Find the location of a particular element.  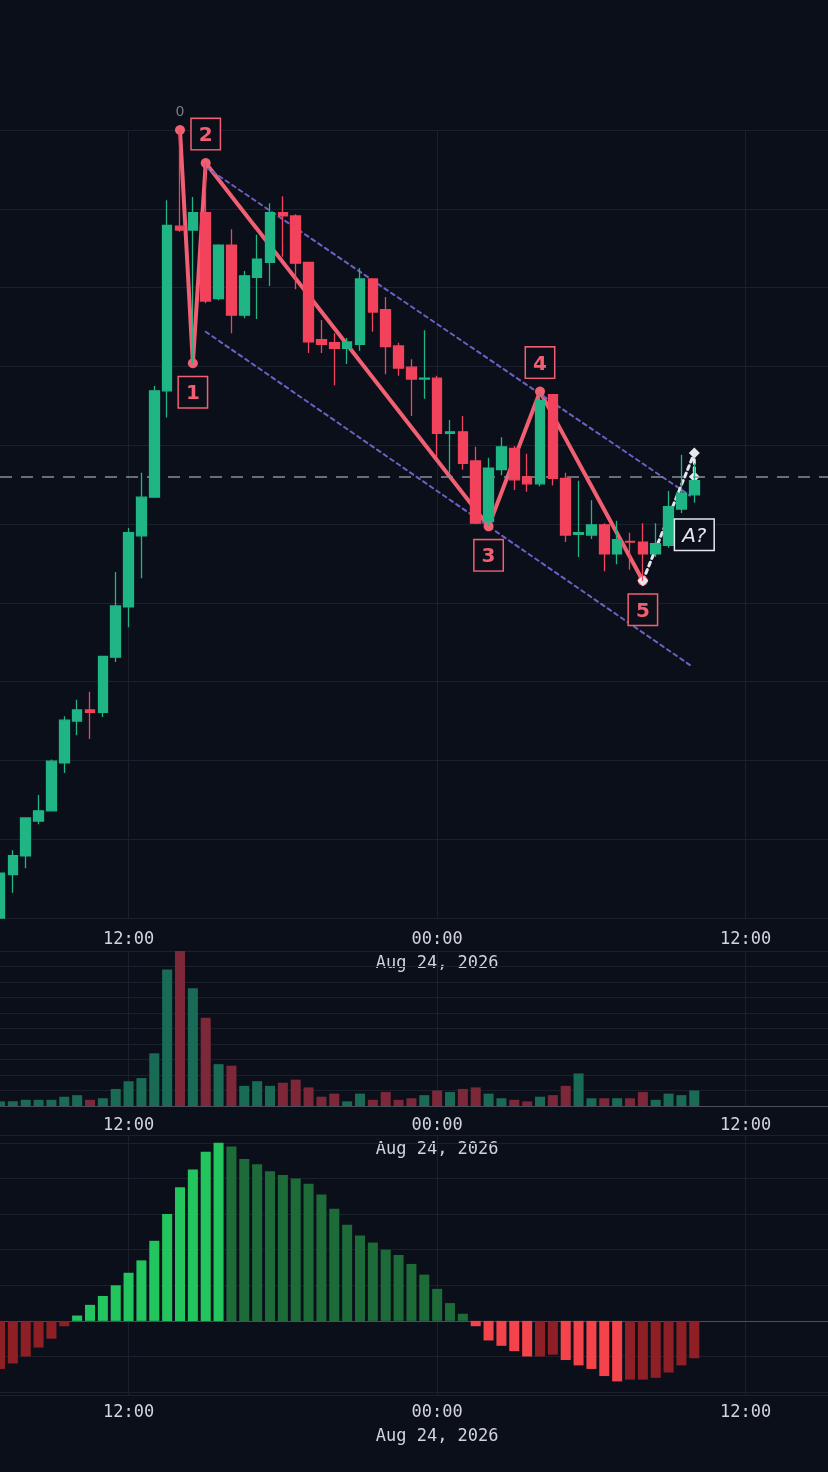

annotation: 4 is located at coordinates (540, 362).